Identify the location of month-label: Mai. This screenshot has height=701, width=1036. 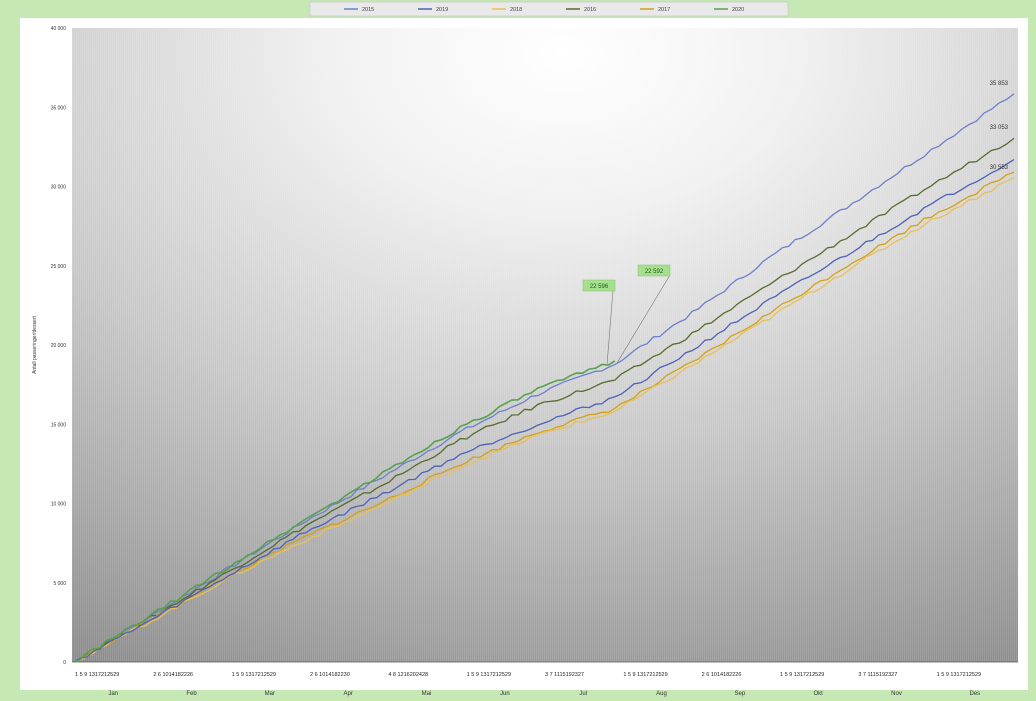
(427, 694).